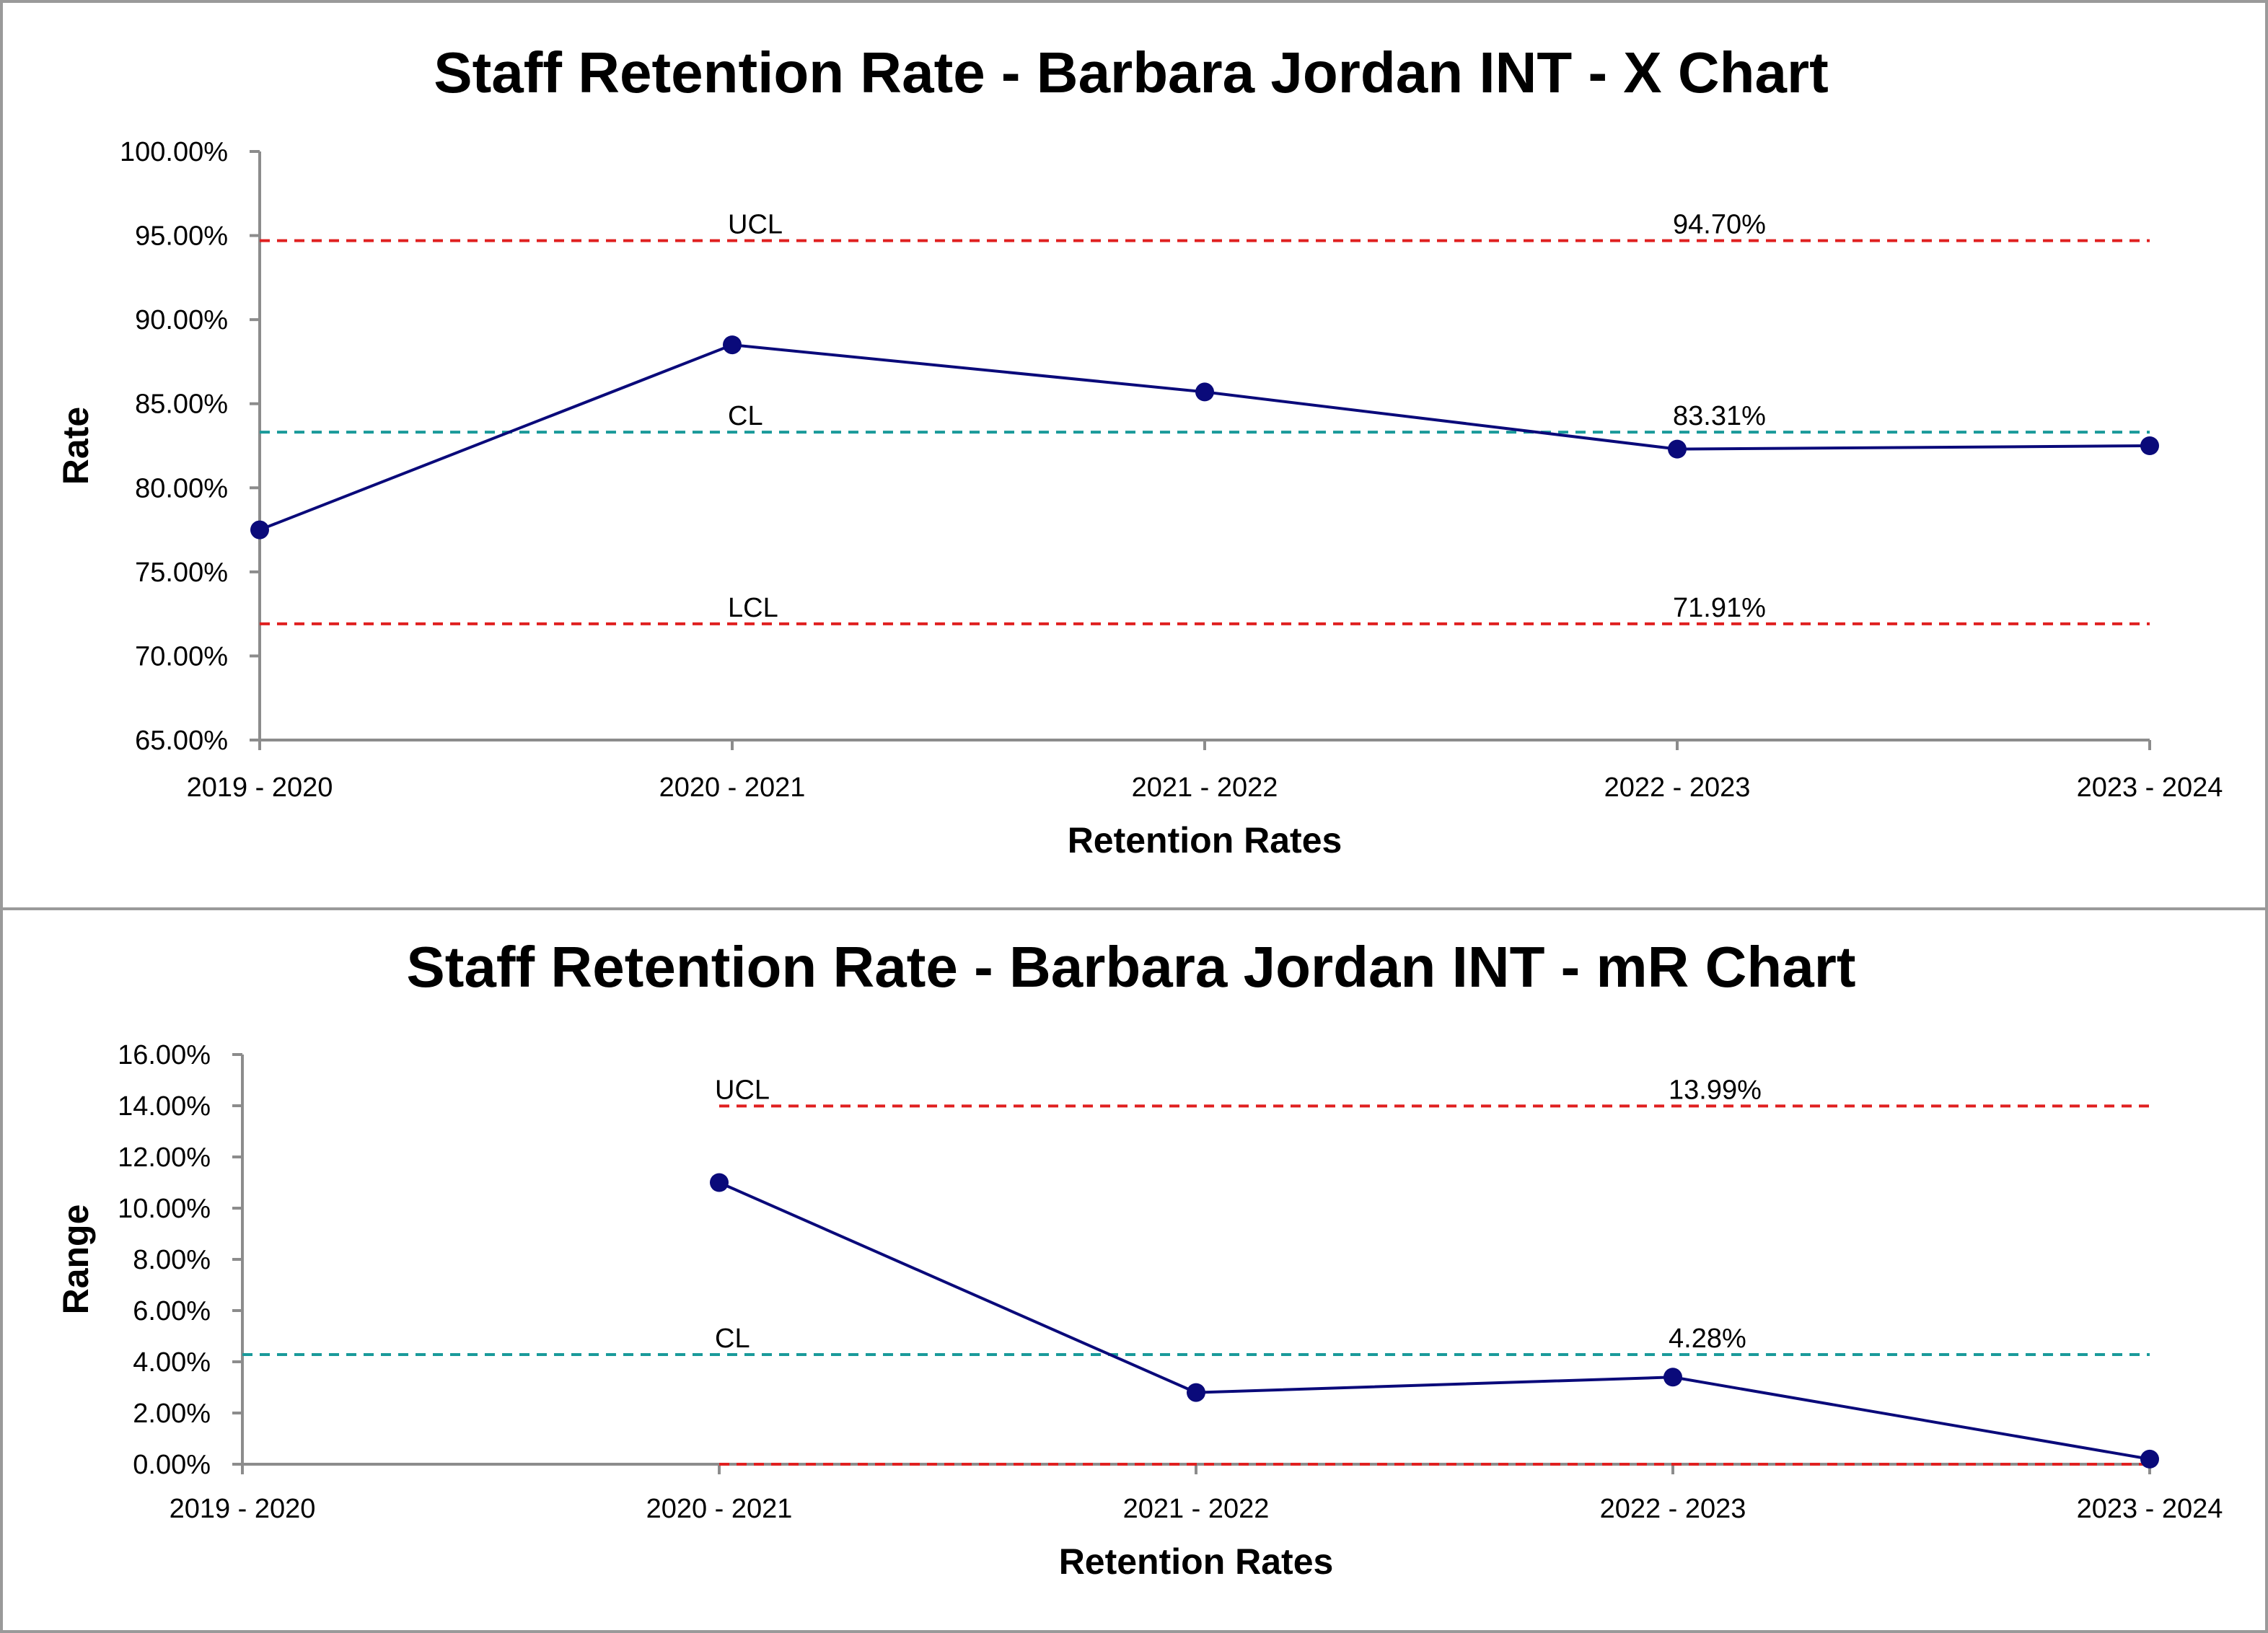 The image size is (2268, 1633). Describe the element at coordinates (174, 152) in the screenshot. I see `y-tick-label: 100.00%` at that location.